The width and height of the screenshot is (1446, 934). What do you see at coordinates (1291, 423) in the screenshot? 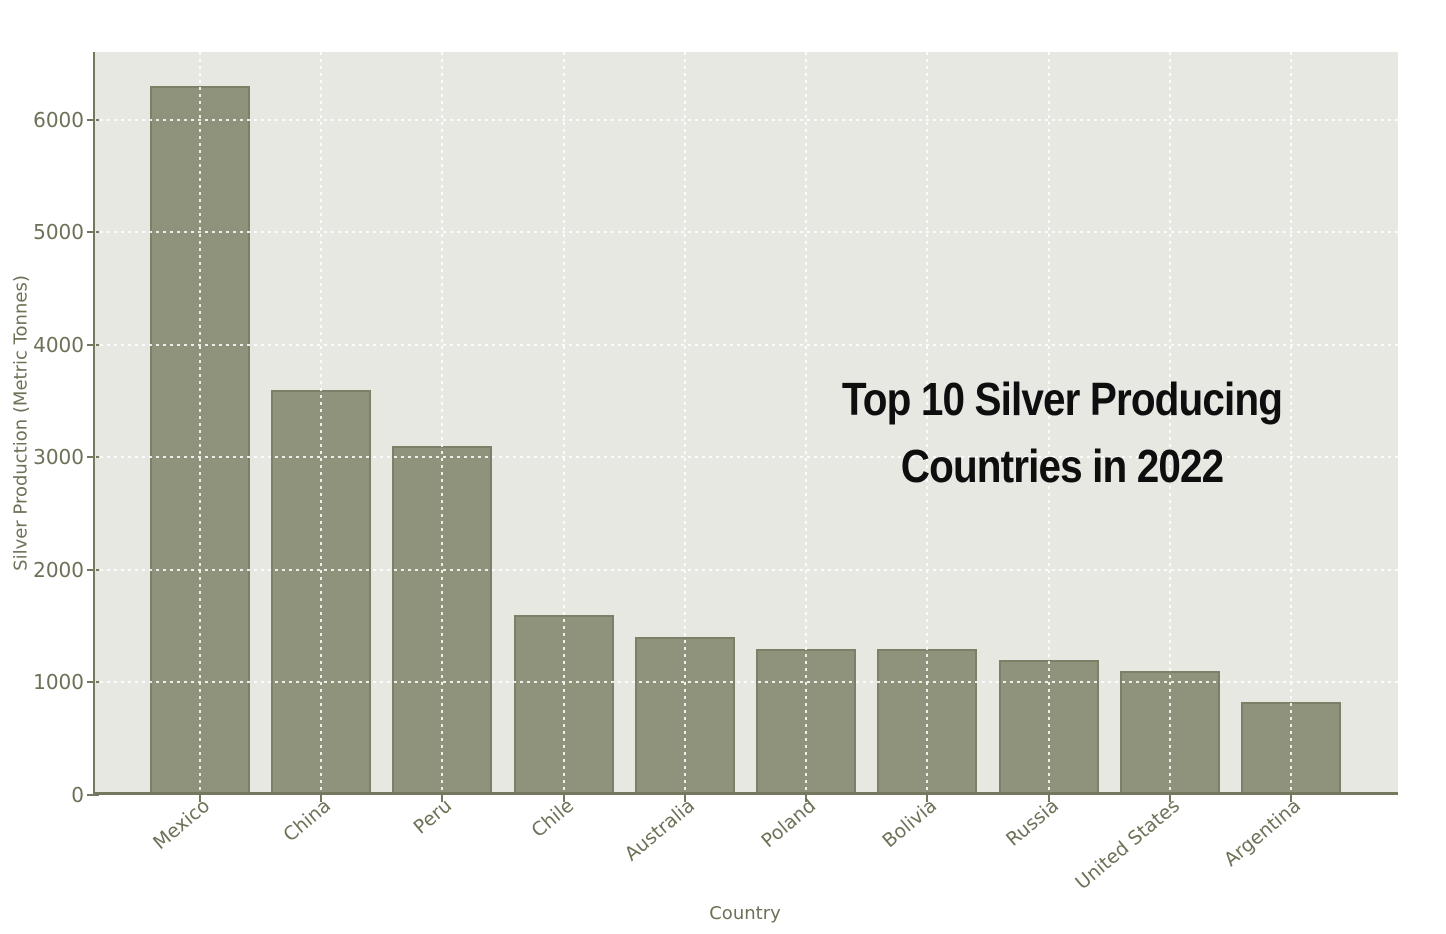
I see `gridline-vertical-argentina` at bounding box center [1291, 423].